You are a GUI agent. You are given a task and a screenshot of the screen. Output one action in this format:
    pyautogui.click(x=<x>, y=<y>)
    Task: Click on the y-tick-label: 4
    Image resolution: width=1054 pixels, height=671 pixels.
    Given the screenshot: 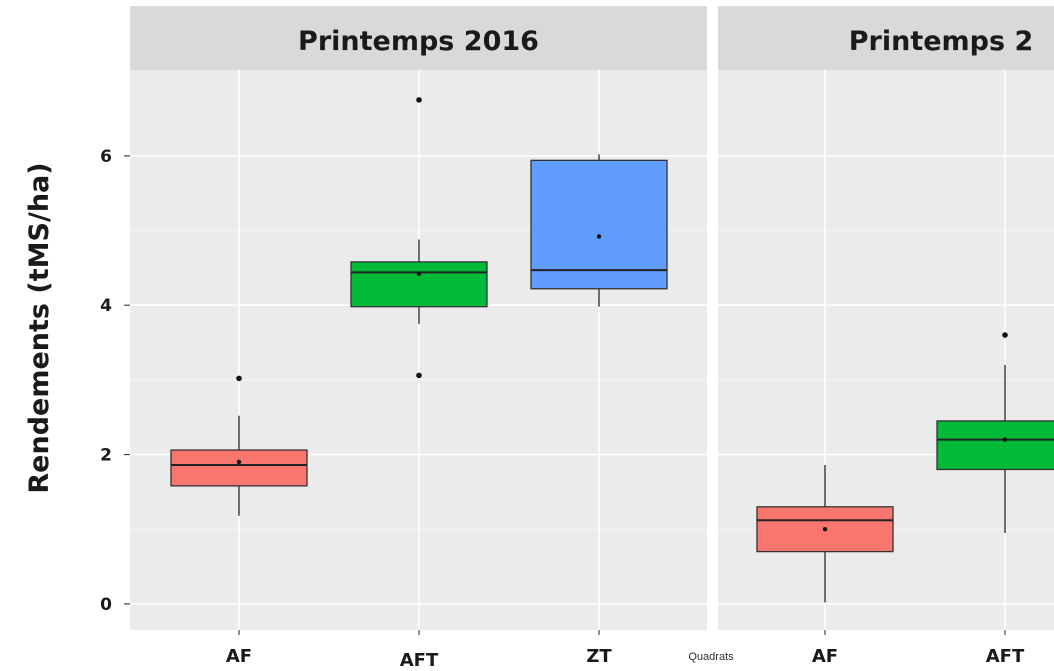 What is the action you would take?
    pyautogui.click(x=106, y=306)
    